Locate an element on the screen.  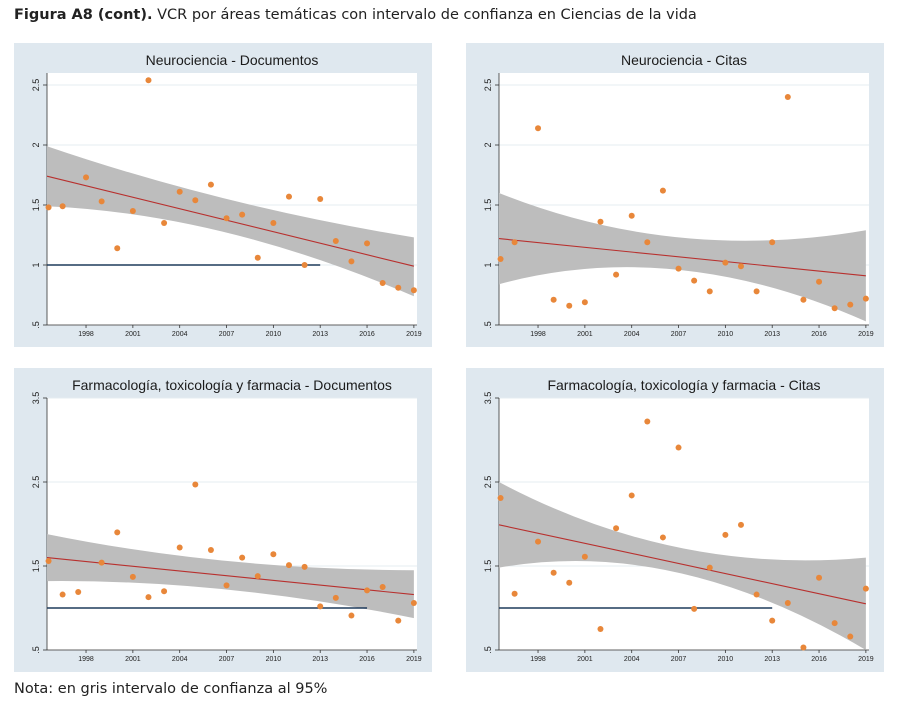
figure-label: Figura A8 (cont). is located at coordinates (83, 15).